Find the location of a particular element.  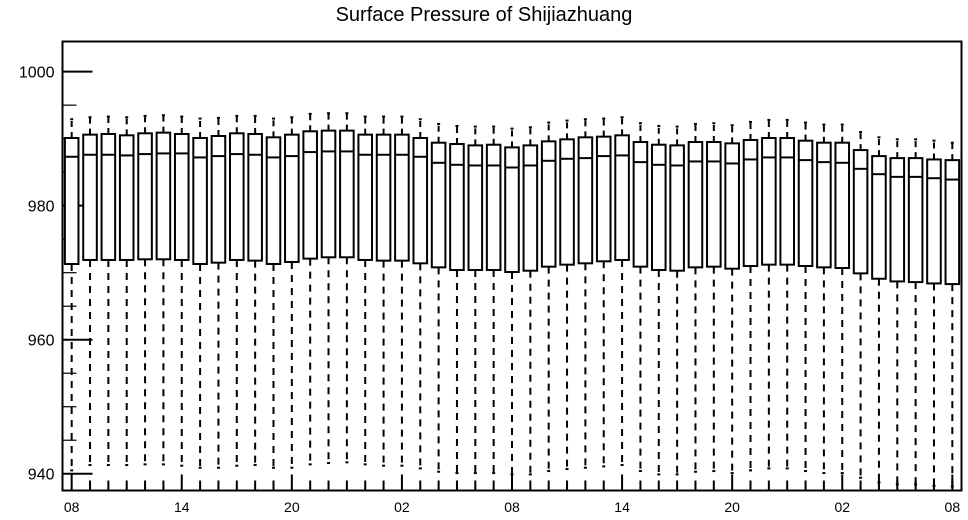

chart-title: Surface Pressure of Shijiazhuang is located at coordinates (484, 15).